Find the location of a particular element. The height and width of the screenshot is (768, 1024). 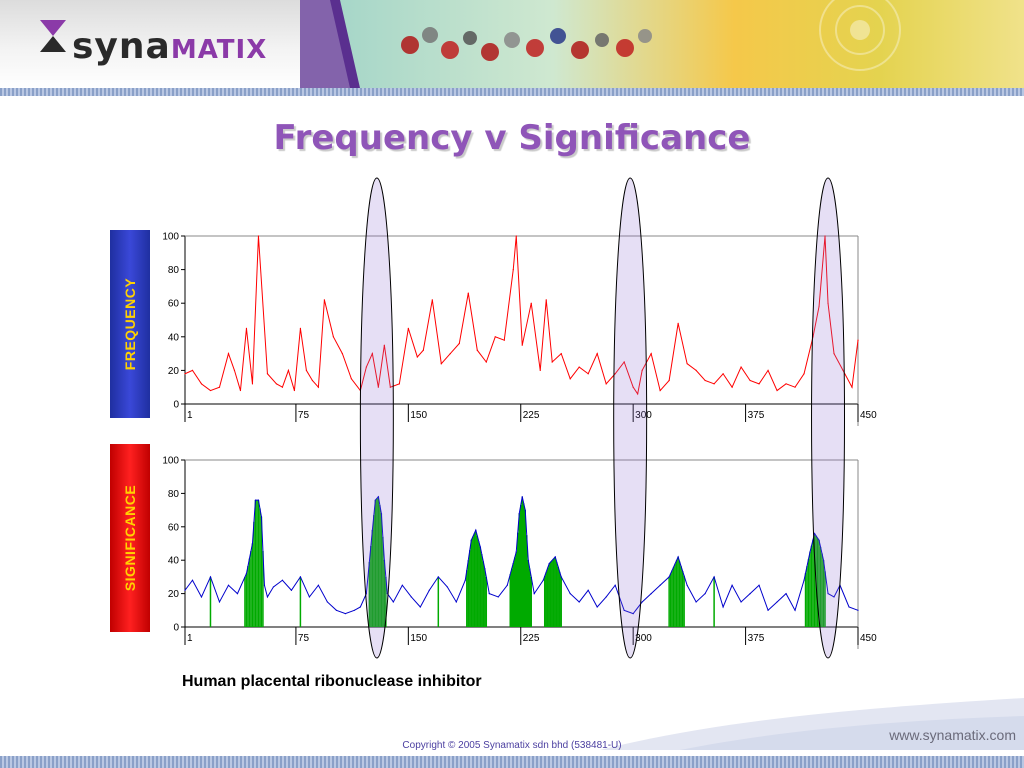

significance-series-line is located at coordinates (521, 555).